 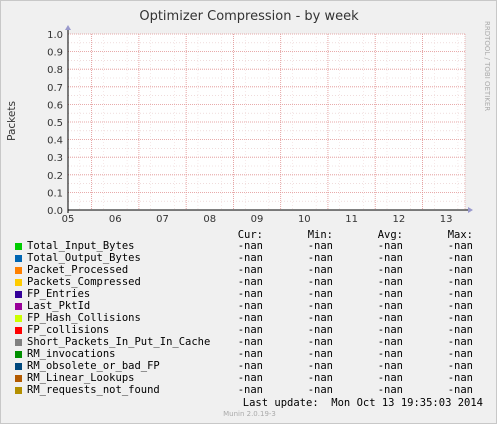 I want to click on legend-header-cur: Cur:, so click(x=250, y=235).